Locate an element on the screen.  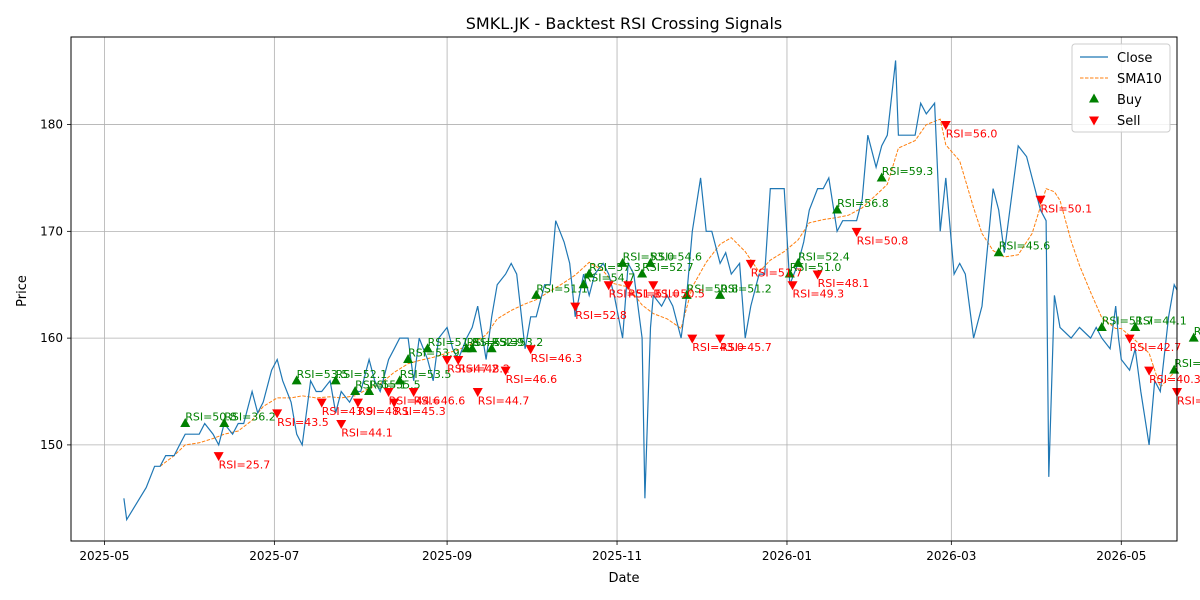
legend-label: Sell is located at coordinates (1128, 121).